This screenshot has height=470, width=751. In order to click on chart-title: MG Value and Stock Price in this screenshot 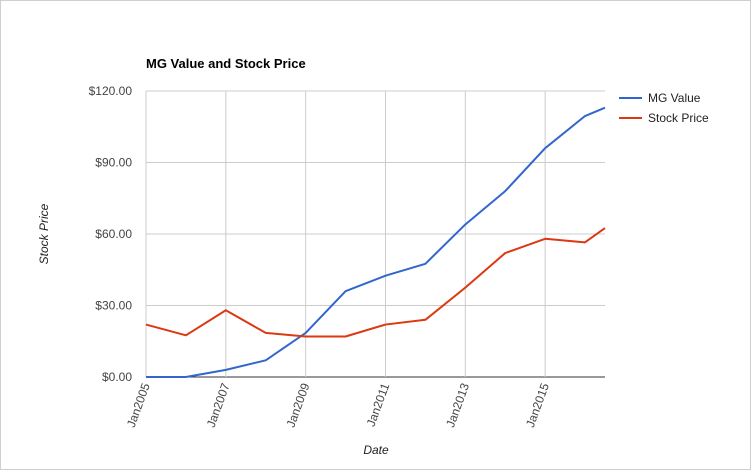, I will do `click(226, 63)`.